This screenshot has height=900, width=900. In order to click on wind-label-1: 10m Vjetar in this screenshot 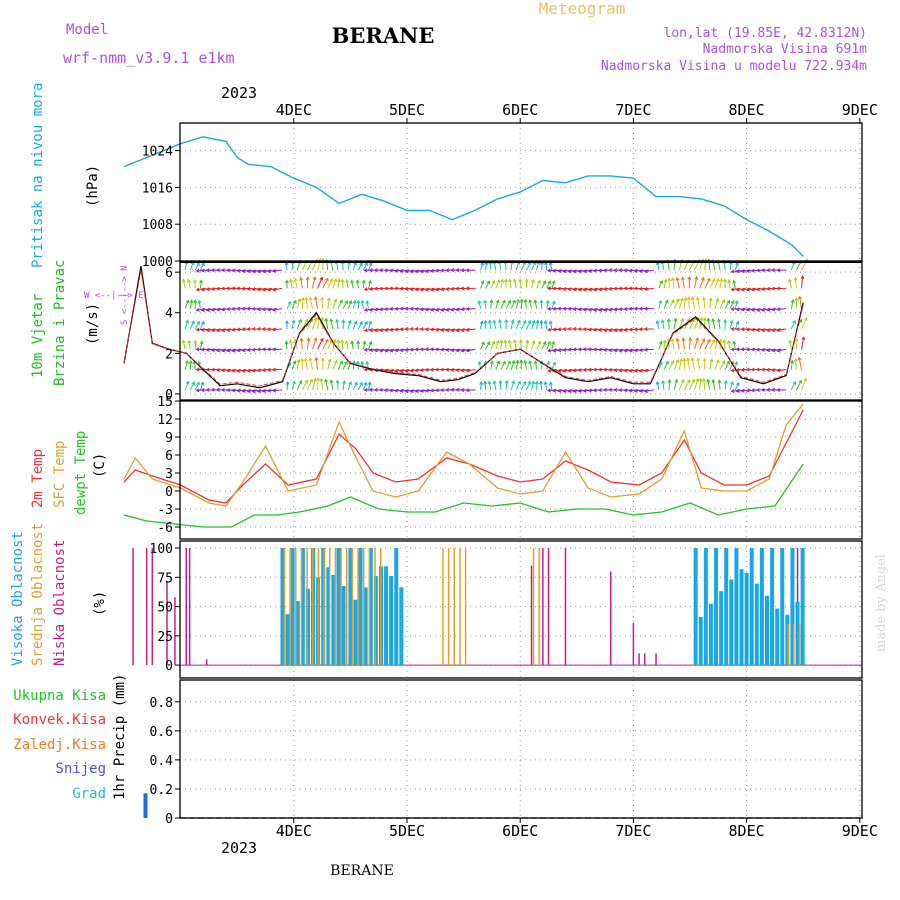, I will do `click(38, 336)`.